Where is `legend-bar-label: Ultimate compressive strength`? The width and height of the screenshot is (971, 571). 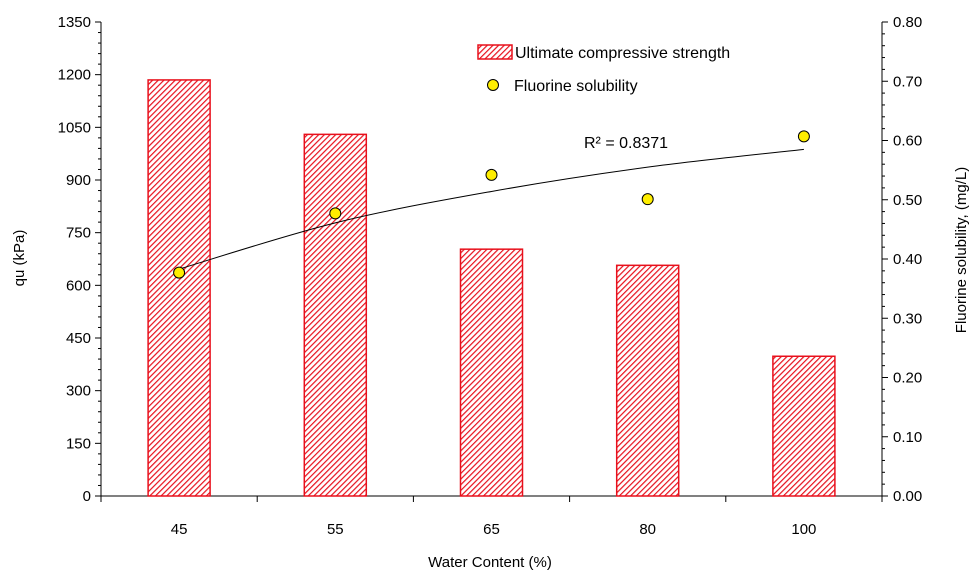
legend-bar-label: Ultimate compressive strength is located at coordinates (622, 53).